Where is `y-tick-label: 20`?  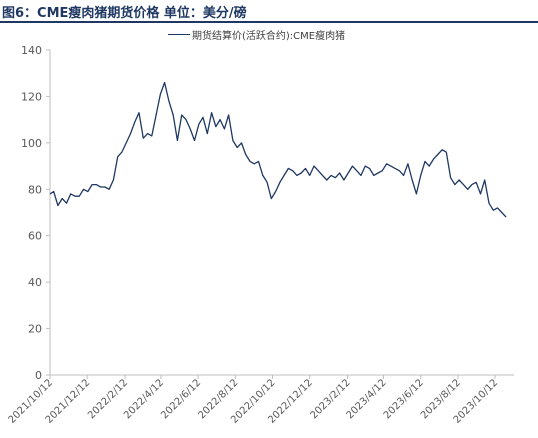
y-tick-label: 20 is located at coordinates (35, 329).